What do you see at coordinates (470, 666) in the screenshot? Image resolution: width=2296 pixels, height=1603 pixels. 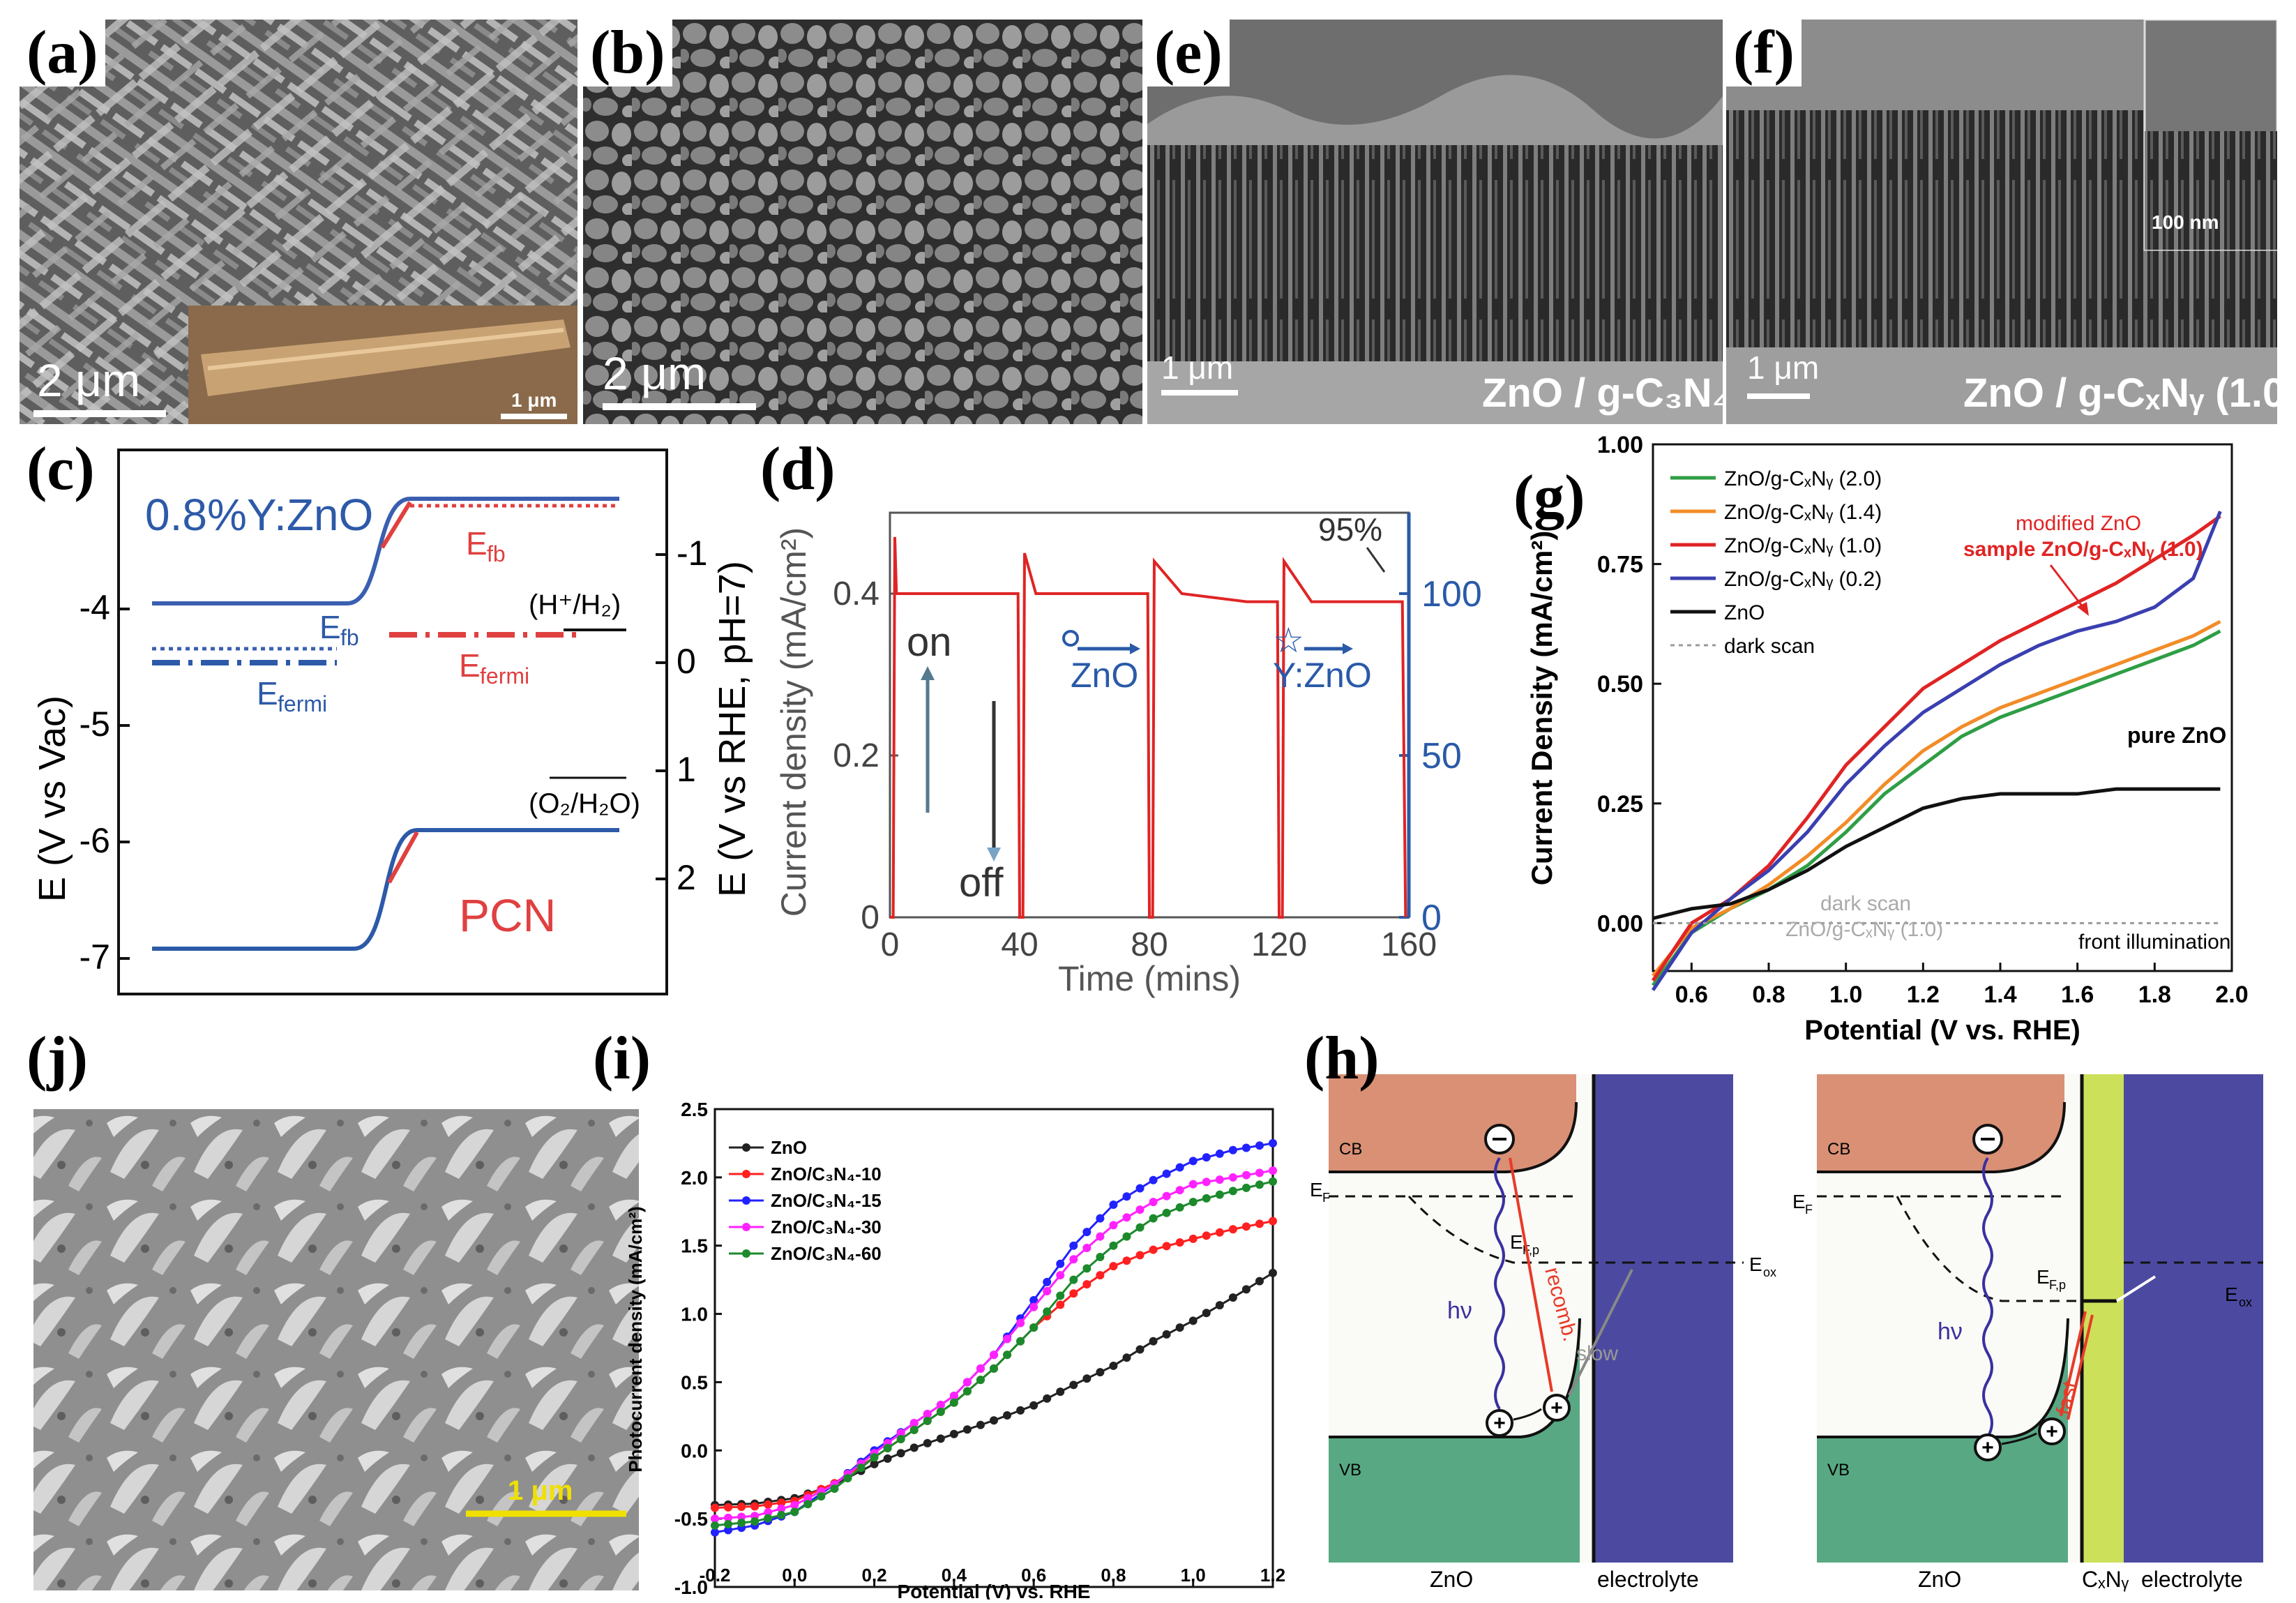 I see `pcn-efermi: E` at bounding box center [470, 666].